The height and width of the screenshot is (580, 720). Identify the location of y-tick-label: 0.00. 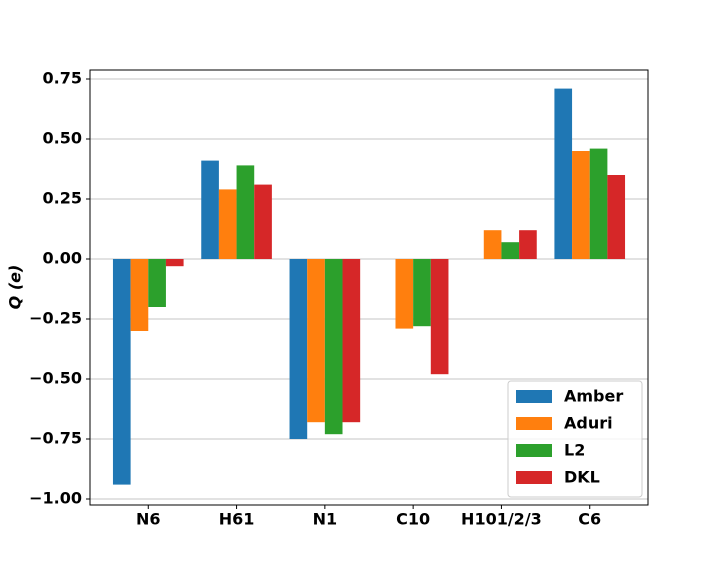
(62, 258).